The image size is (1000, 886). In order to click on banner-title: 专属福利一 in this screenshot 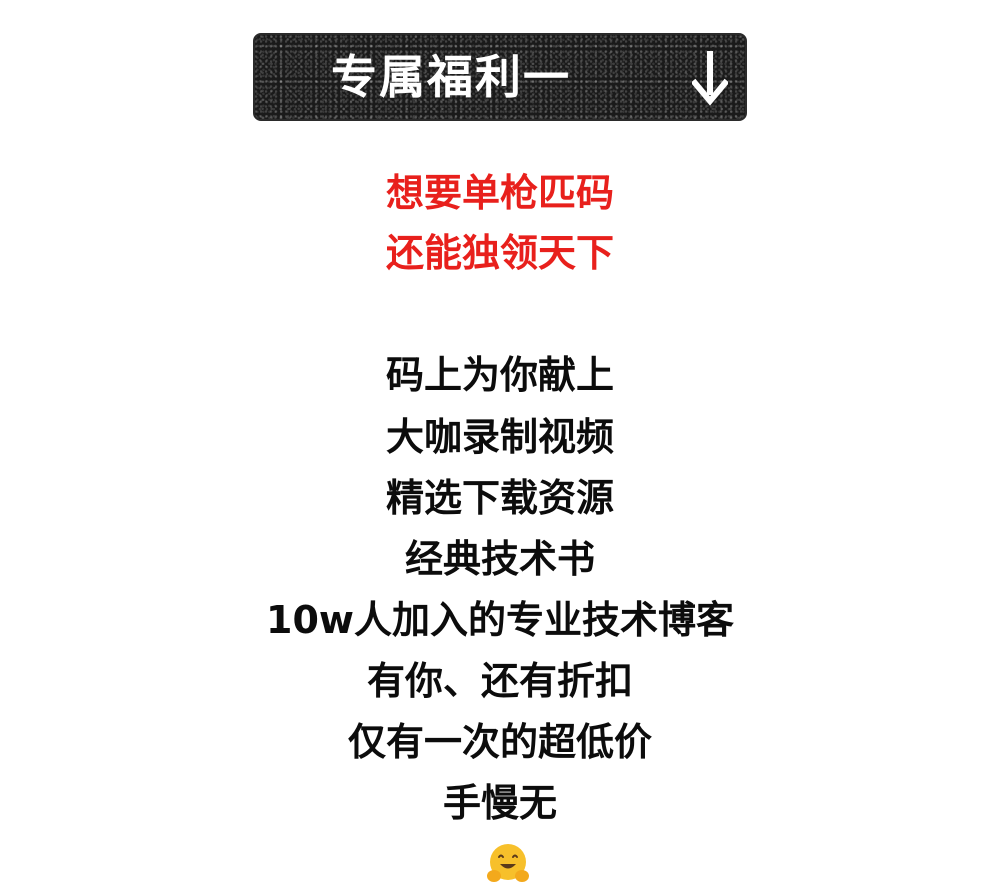, I will do `click(451, 77)`.